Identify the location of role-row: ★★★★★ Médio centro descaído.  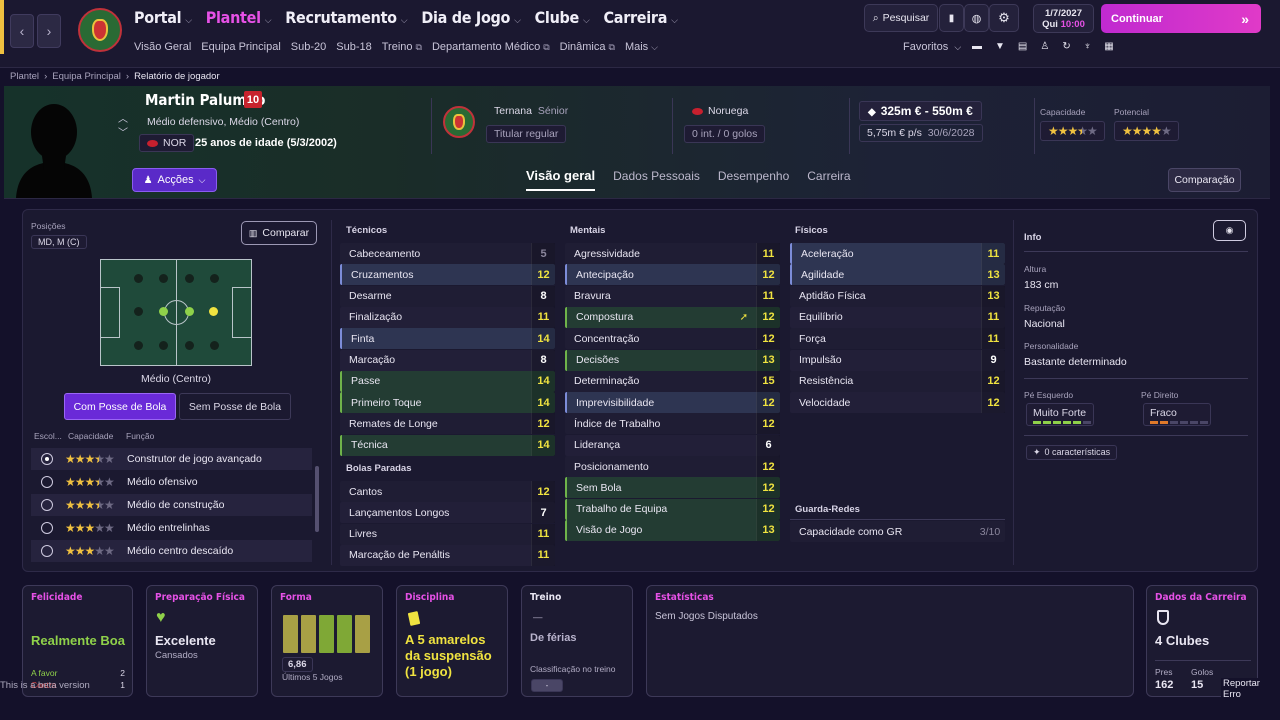
(171, 551).